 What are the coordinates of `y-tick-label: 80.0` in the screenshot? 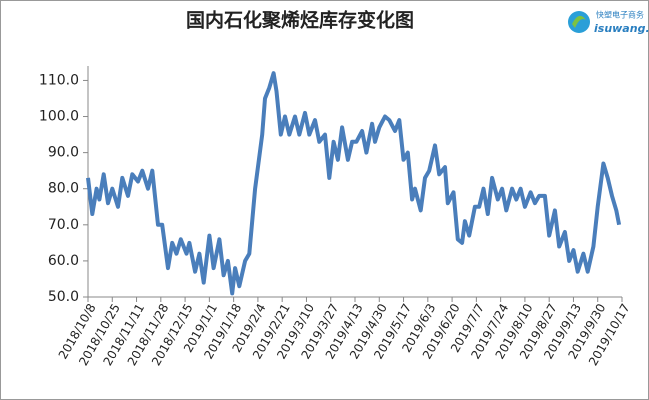 It's located at (63, 189).